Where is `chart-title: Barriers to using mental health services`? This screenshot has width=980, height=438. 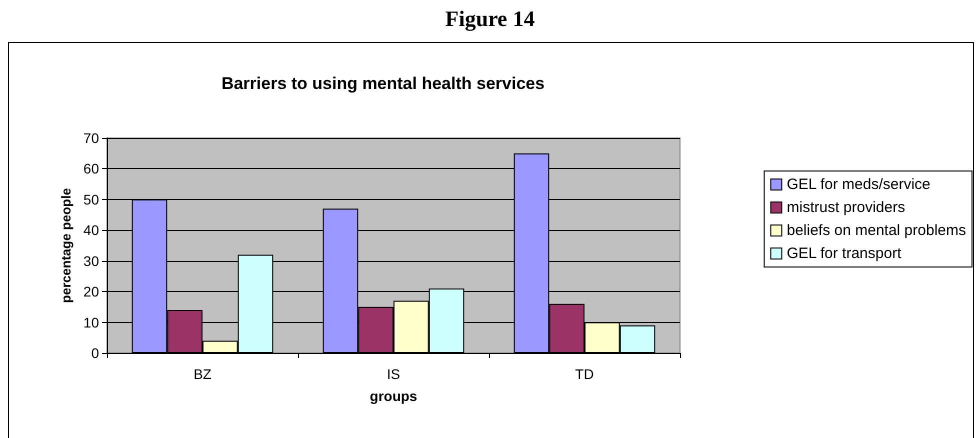
chart-title: Barriers to using mental health services is located at coordinates (383, 83).